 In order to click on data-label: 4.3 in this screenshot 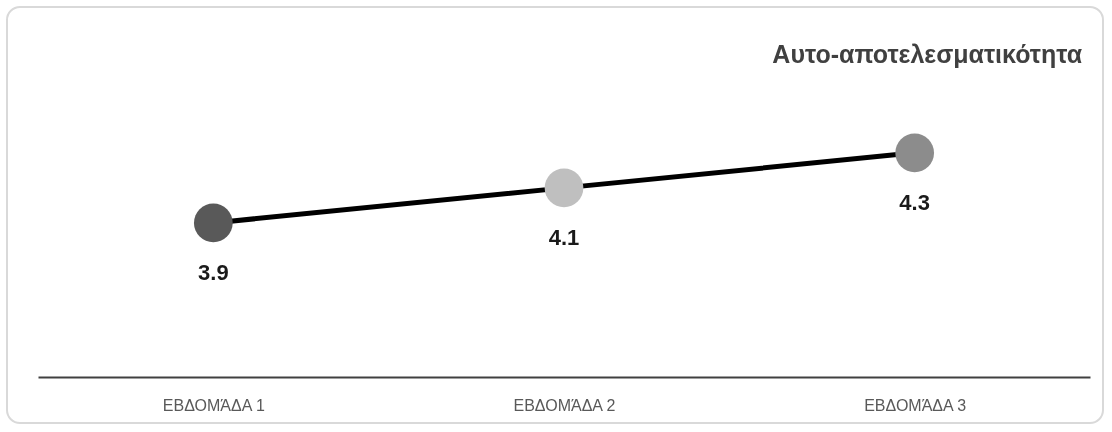, I will do `click(914, 202)`.